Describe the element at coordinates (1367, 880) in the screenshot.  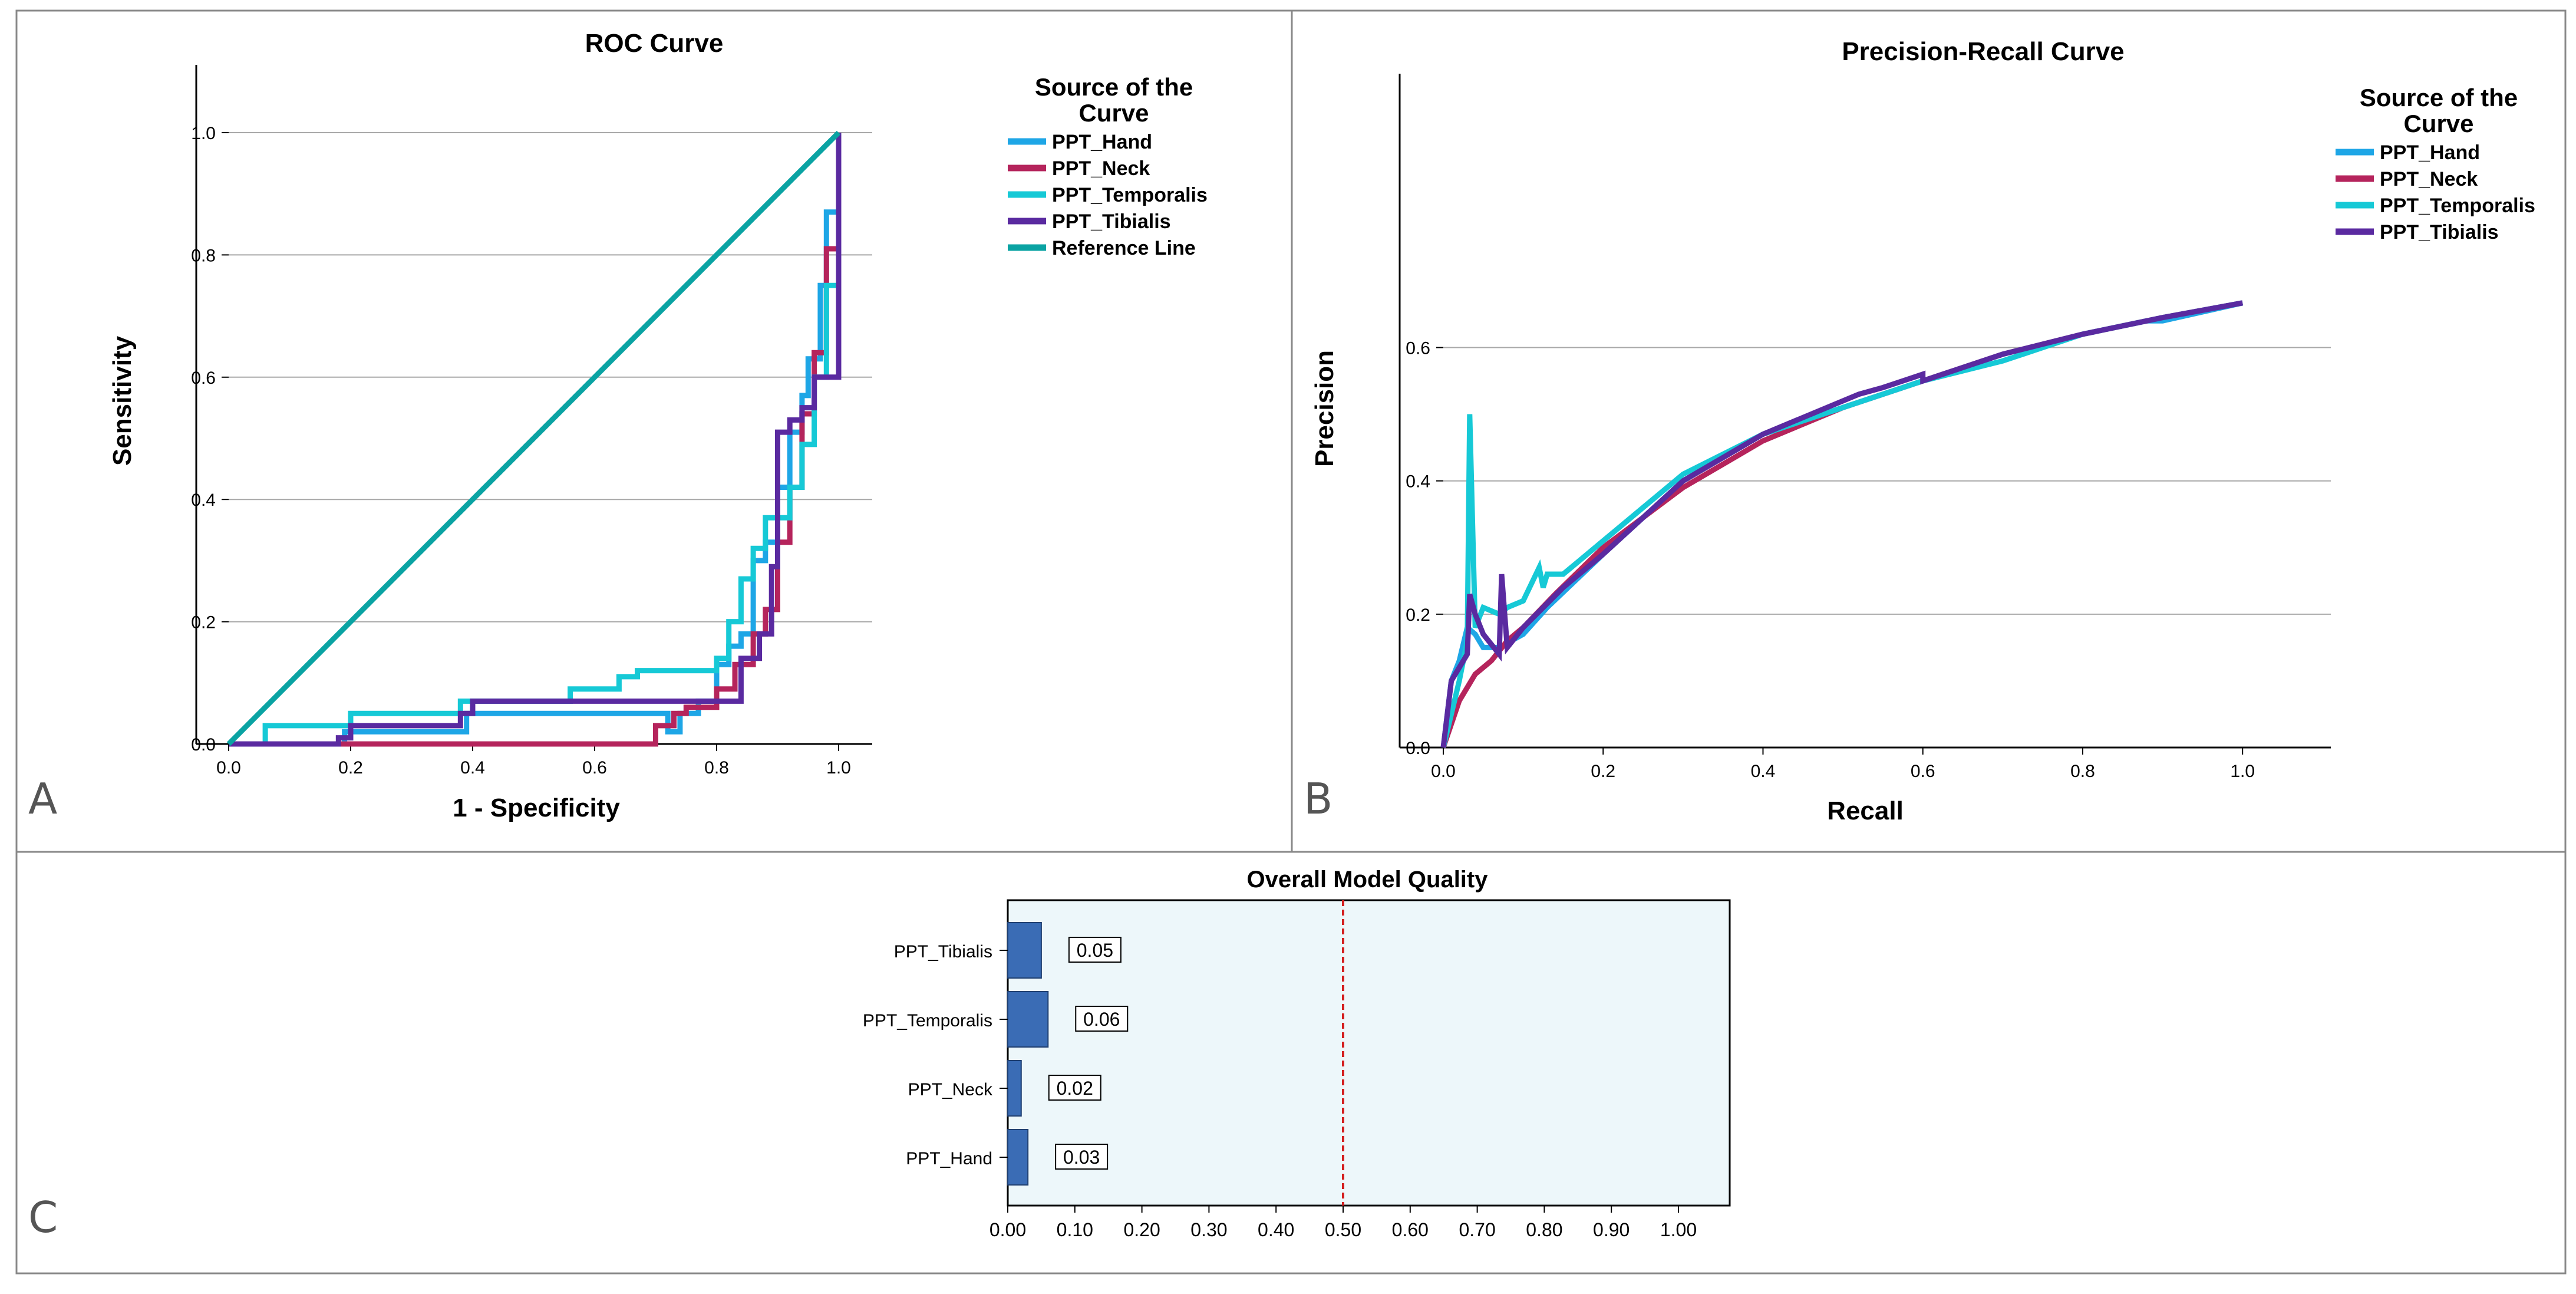
I see `quality-title: Overall Model Quality` at that location.